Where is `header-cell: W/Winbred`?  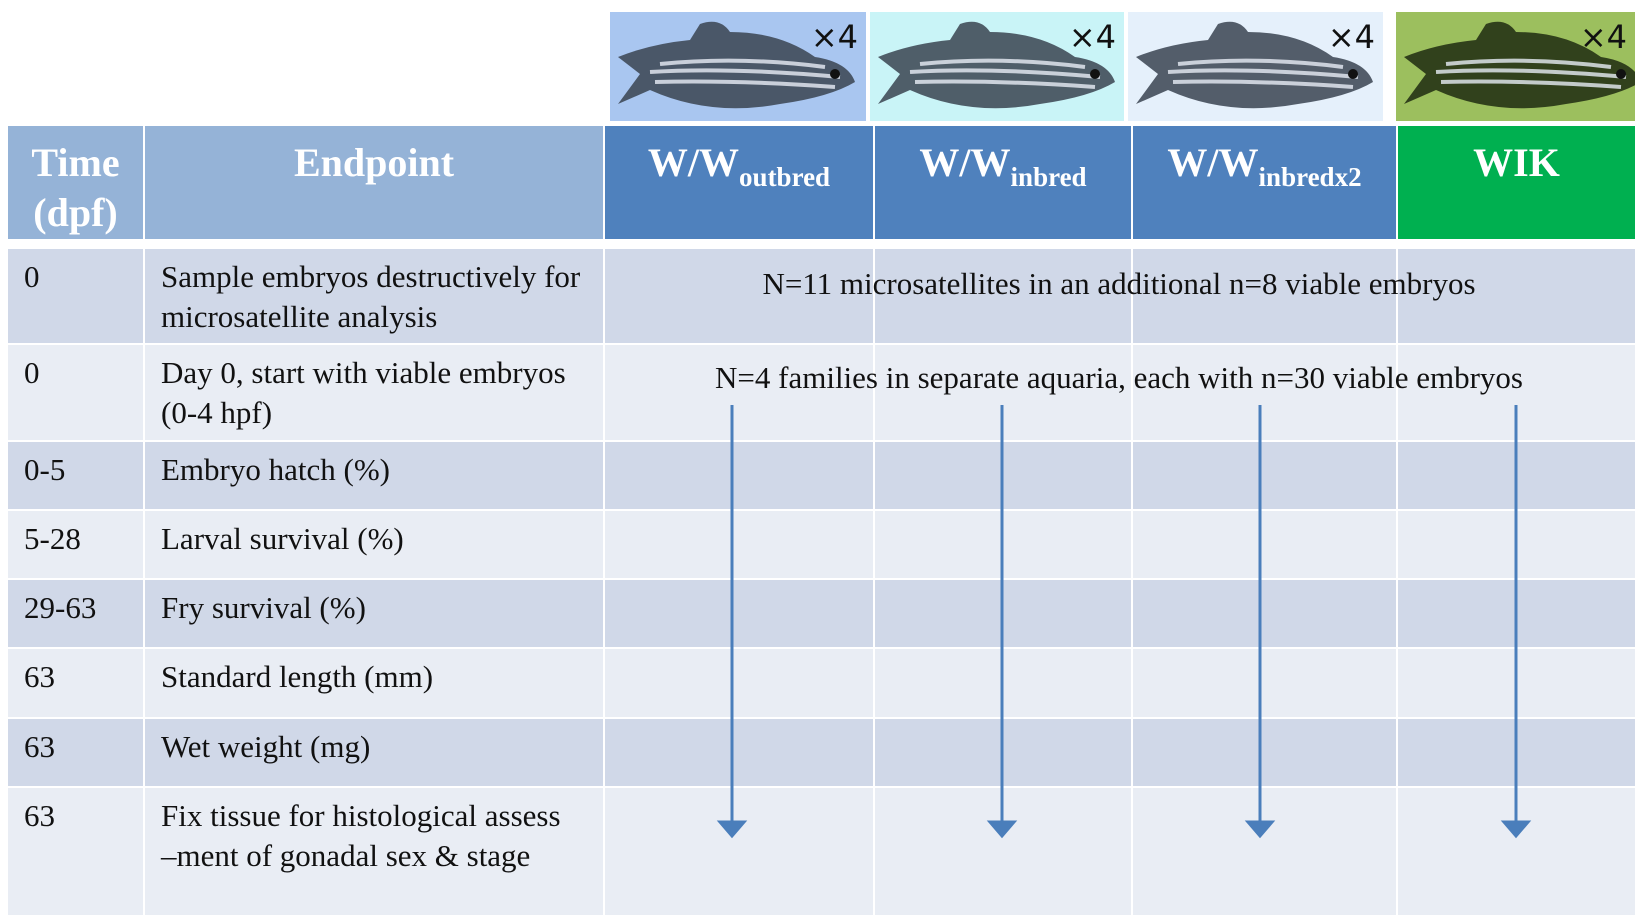
header-cell: W/Winbred is located at coordinates (1003, 182).